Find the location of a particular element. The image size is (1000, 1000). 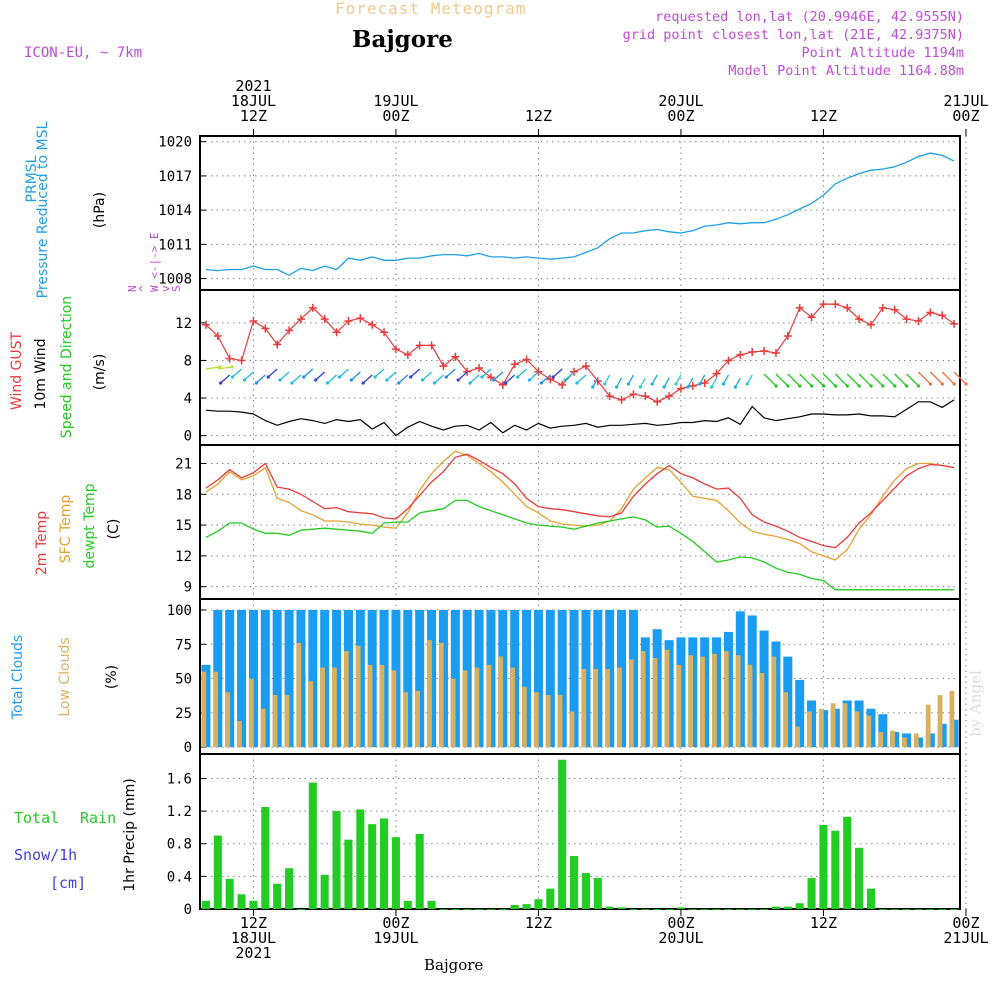

temp-2m-line is located at coordinates (580, 501).